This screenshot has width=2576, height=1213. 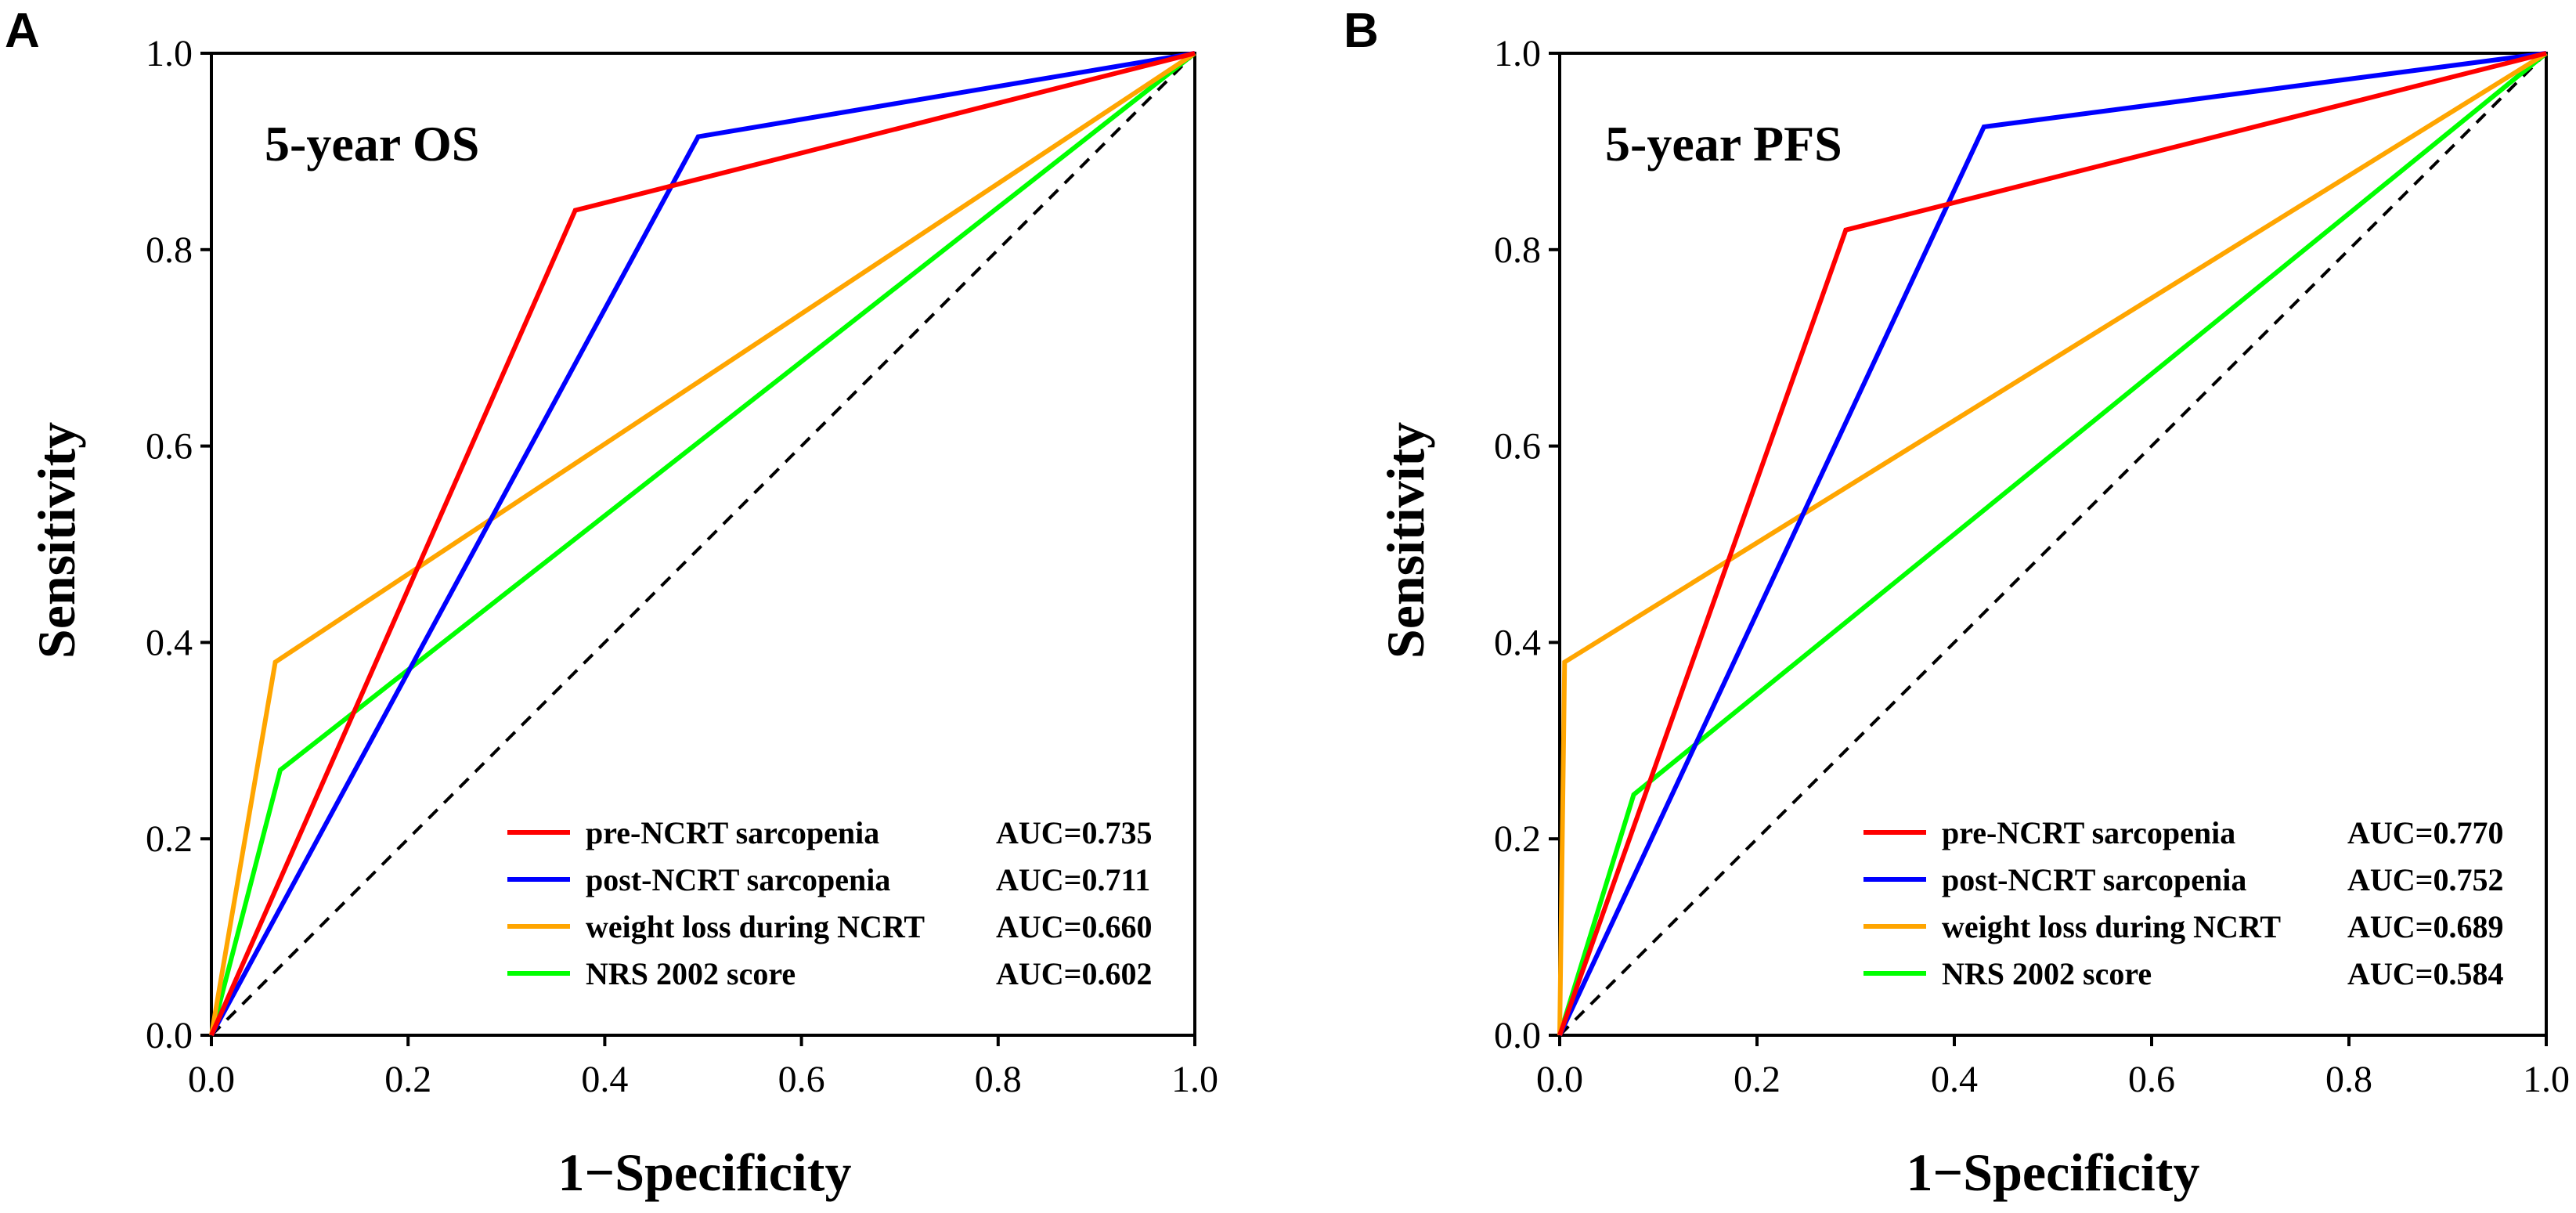 I want to click on panel-b-legend-label-weight: weight loss during NCRT, so click(x=2111, y=927).